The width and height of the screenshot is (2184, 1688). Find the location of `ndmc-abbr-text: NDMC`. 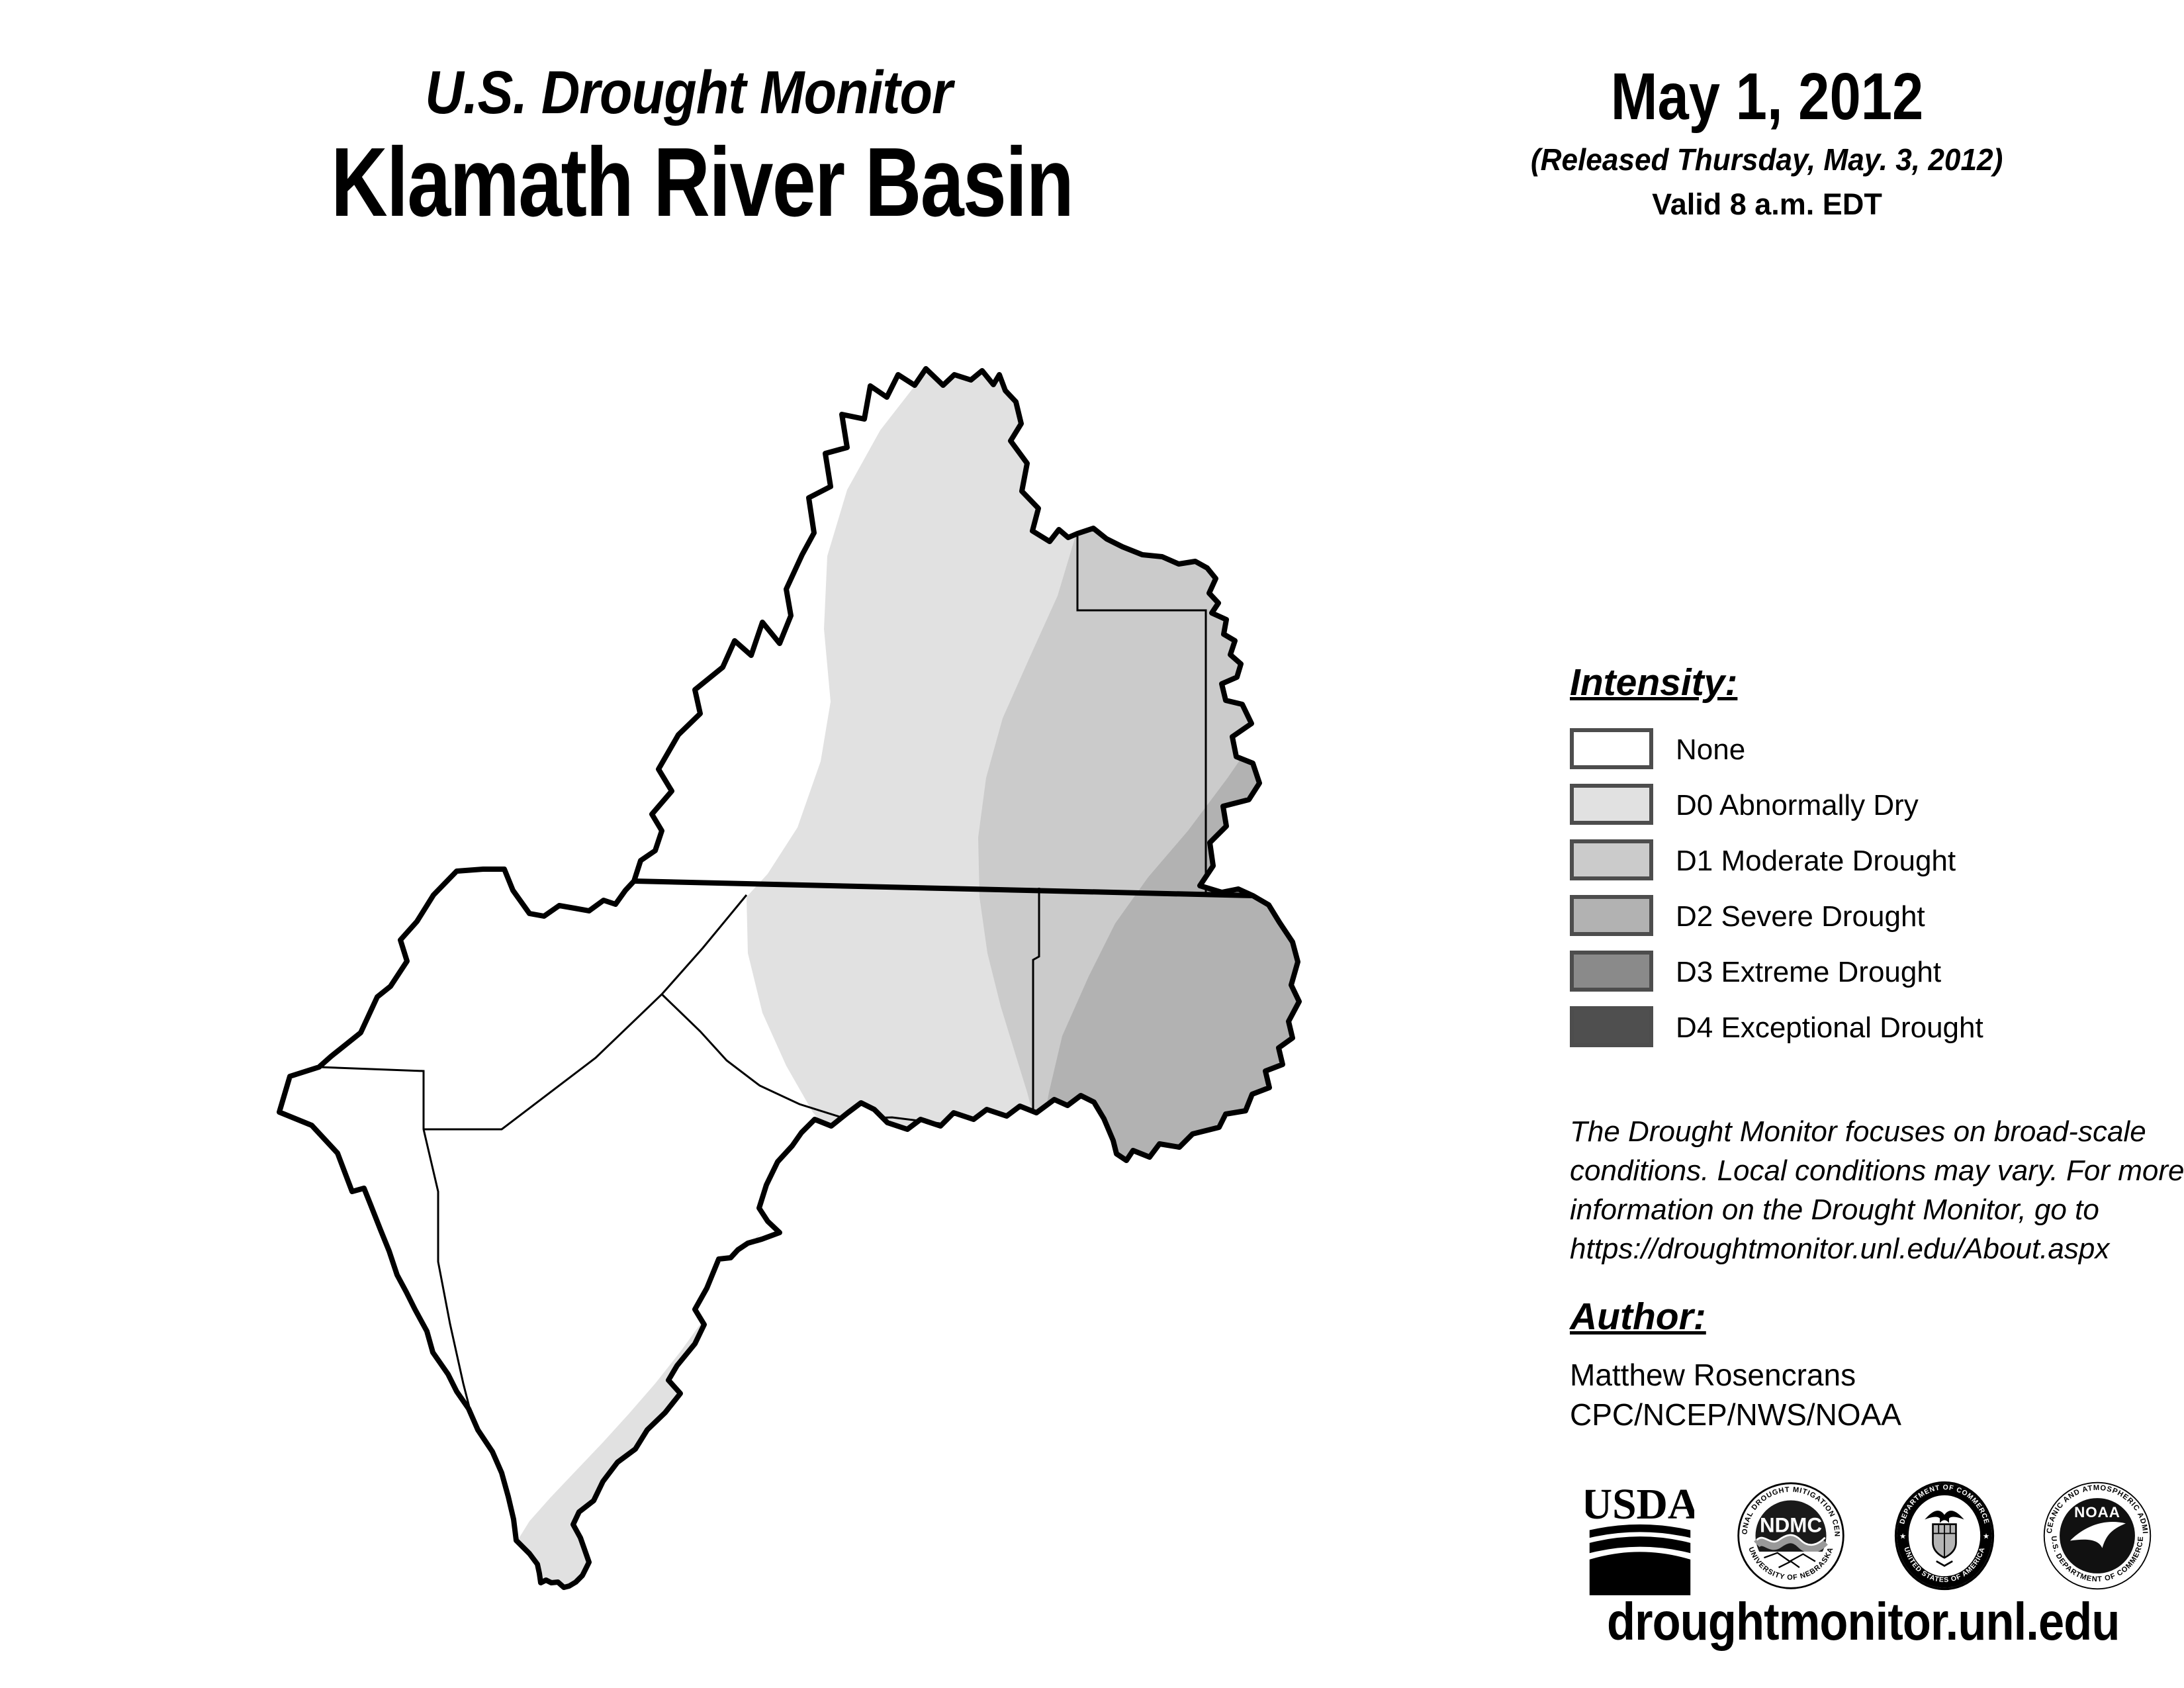

ndmc-abbr-text: NDMC is located at coordinates (1791, 1524).